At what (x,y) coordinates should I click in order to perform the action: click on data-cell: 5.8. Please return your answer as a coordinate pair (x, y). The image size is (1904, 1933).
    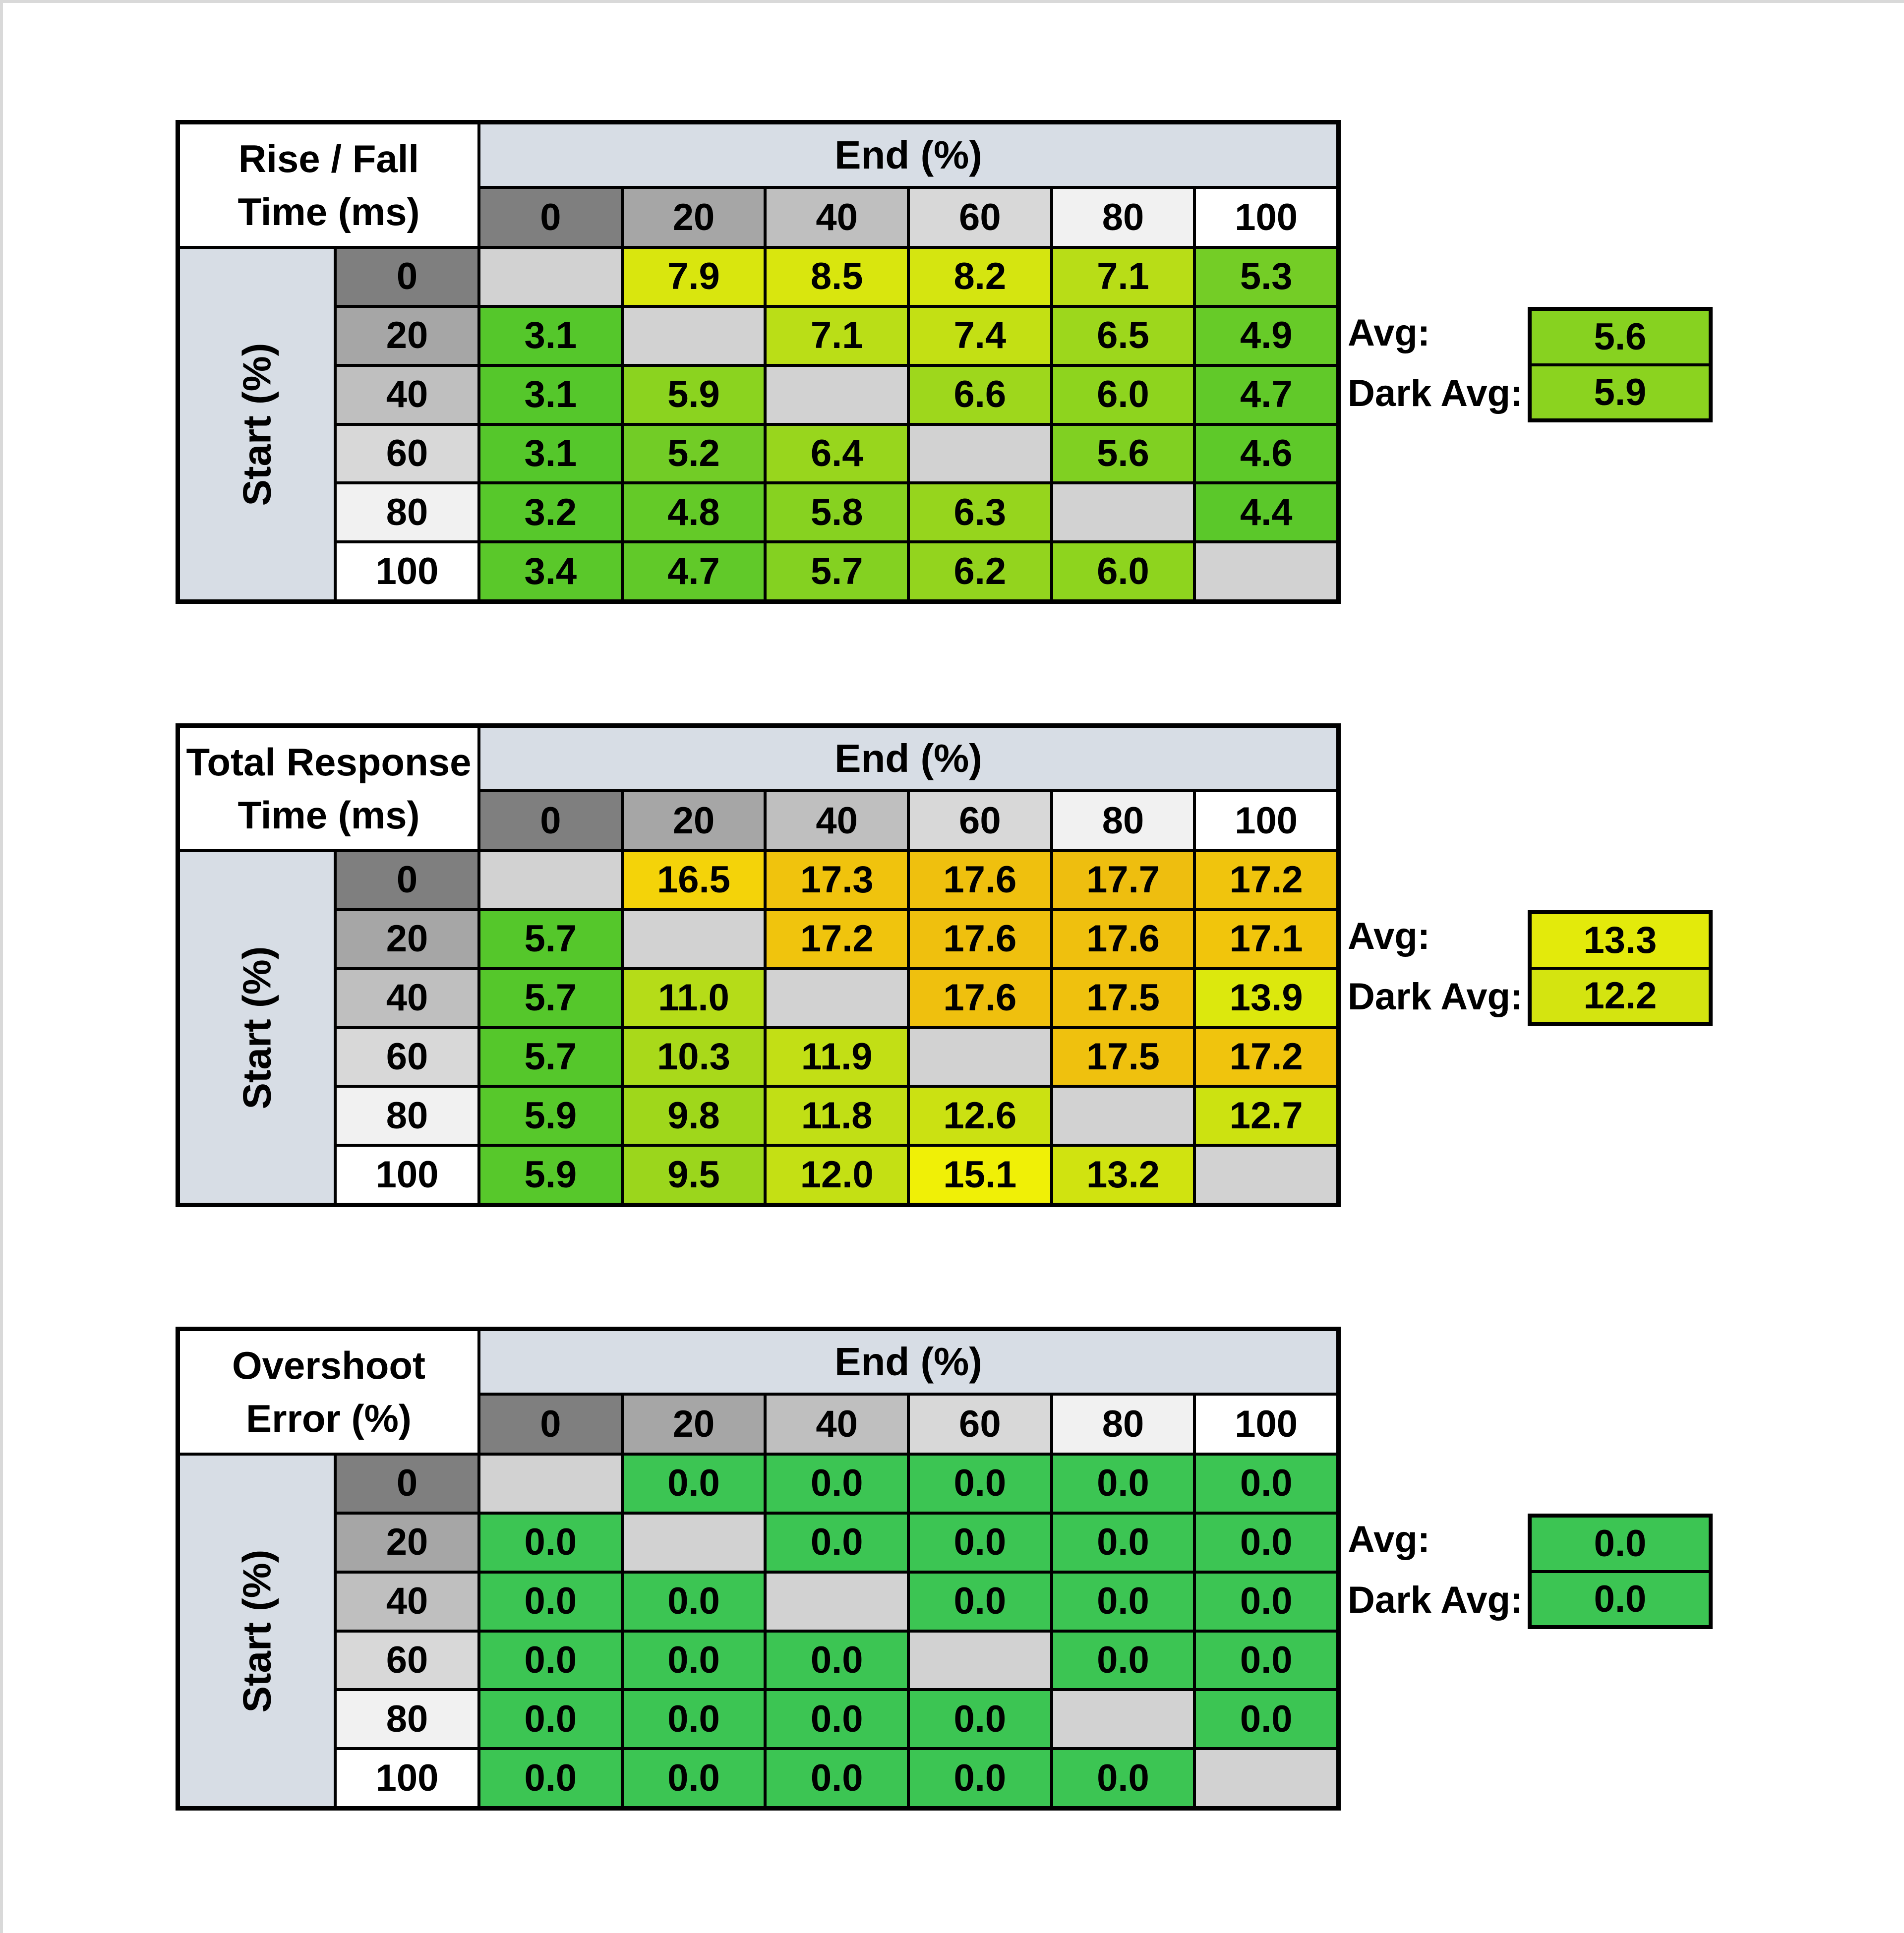
    Looking at the image, I should click on (837, 512).